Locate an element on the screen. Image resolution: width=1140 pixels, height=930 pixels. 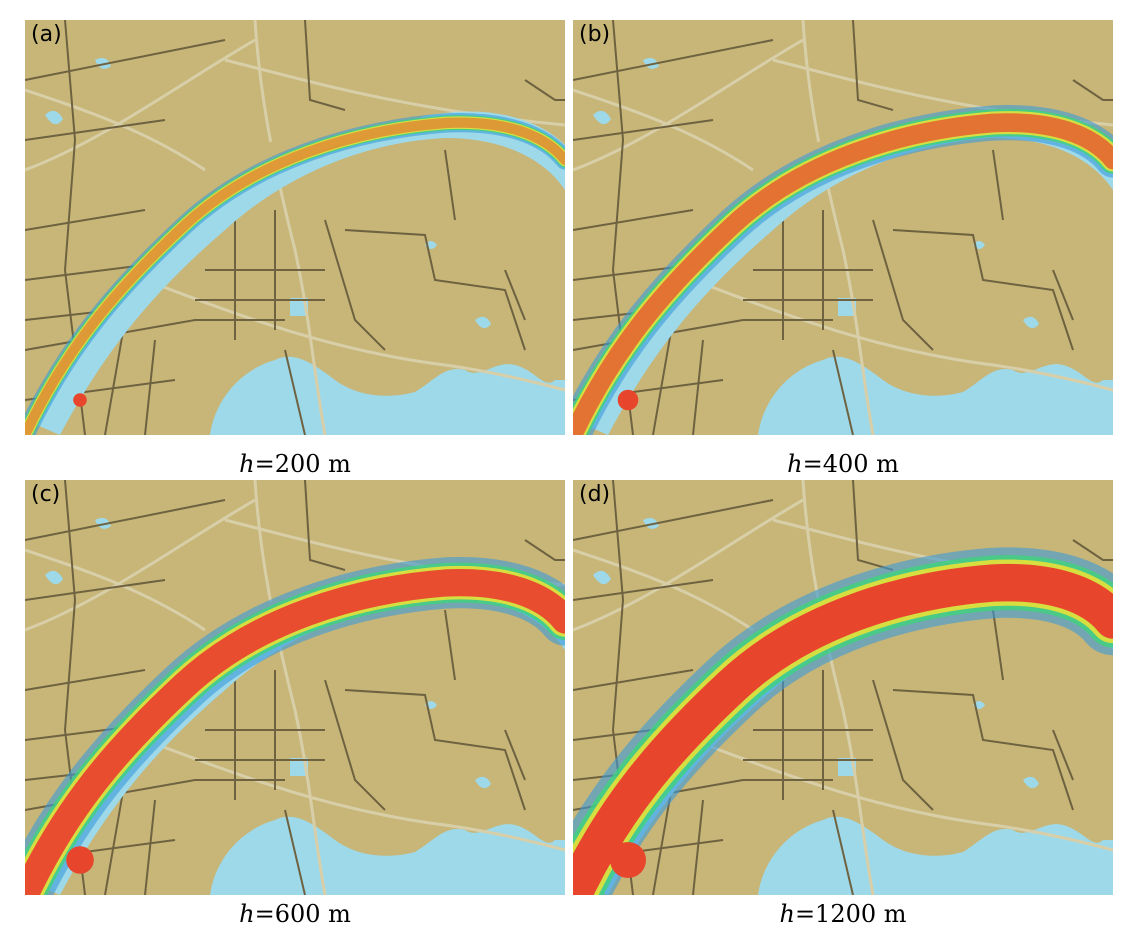
caption-b-value: =400 m is located at coordinates (850, 464).